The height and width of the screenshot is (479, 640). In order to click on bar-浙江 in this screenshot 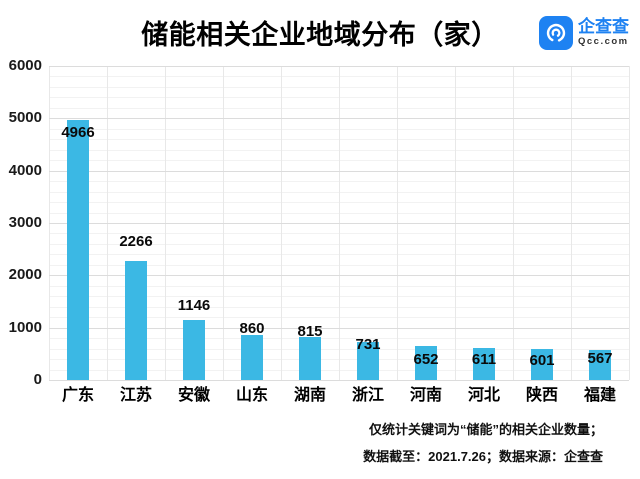, I will do `click(368, 360)`.